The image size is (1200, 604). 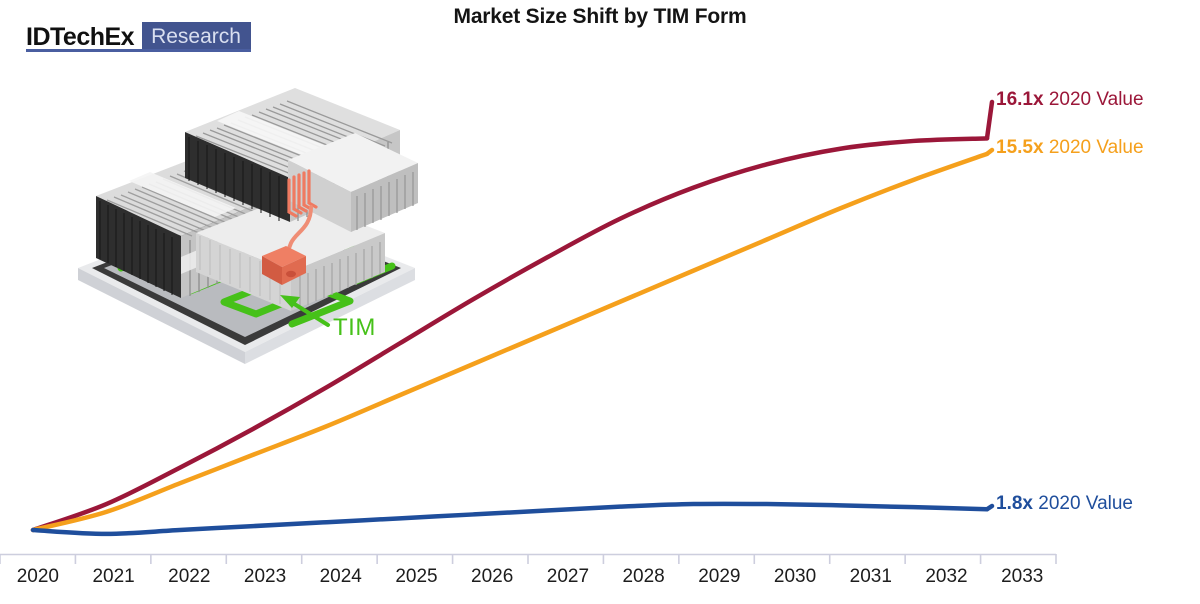 I want to click on tim-annotation-arrow, so click(x=305, y=311).